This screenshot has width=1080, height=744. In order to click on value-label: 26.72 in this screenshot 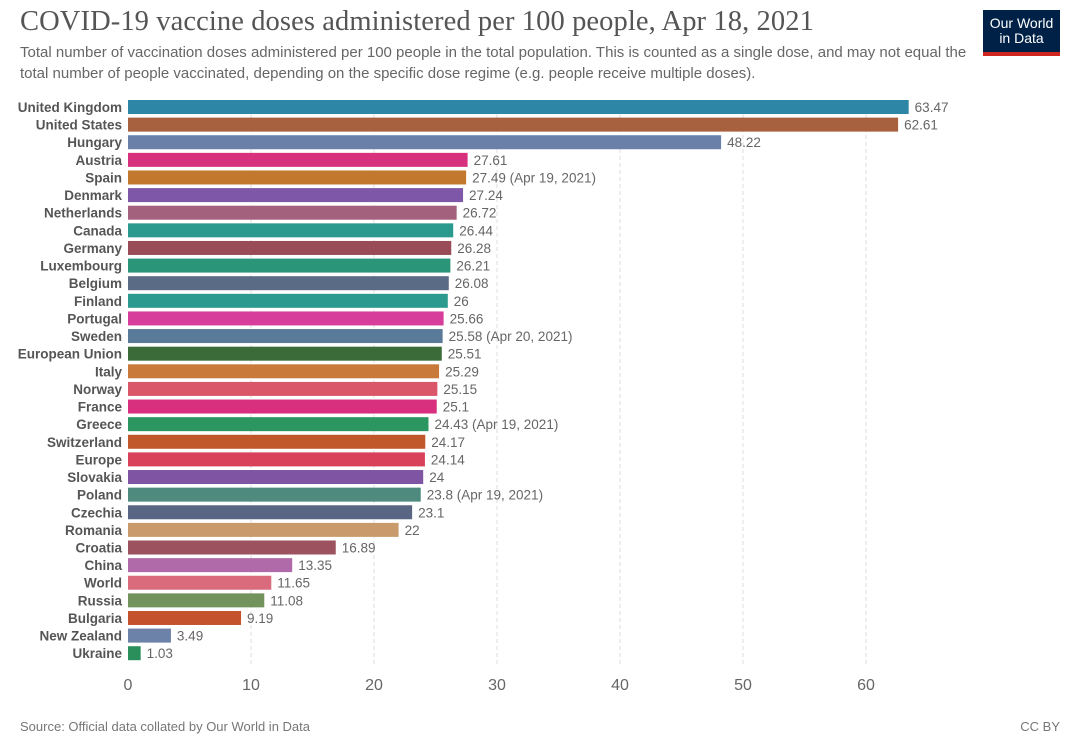, I will do `click(480, 213)`.